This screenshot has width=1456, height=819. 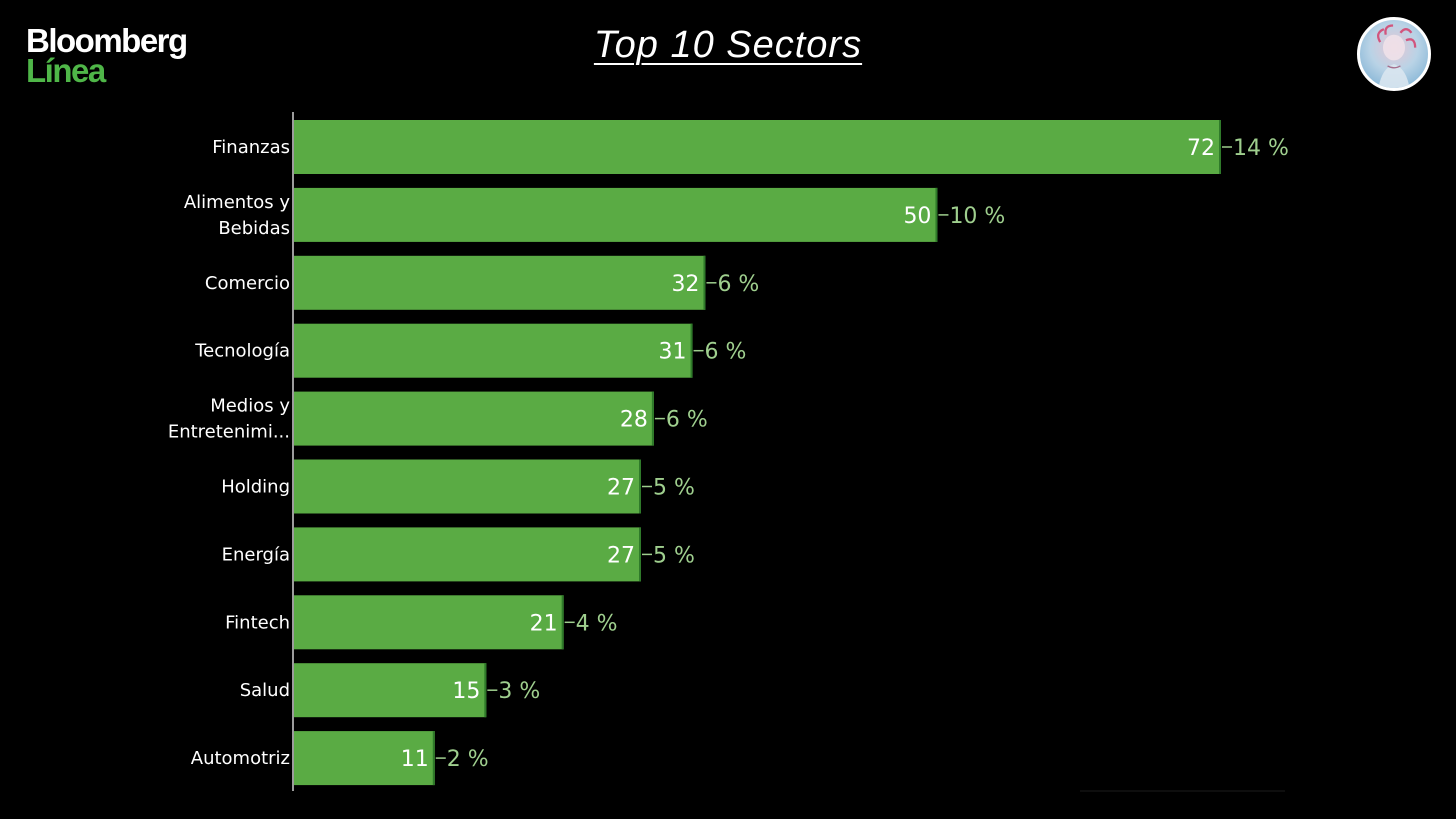 I want to click on page-title: Top 10 Sectors, so click(x=728, y=45).